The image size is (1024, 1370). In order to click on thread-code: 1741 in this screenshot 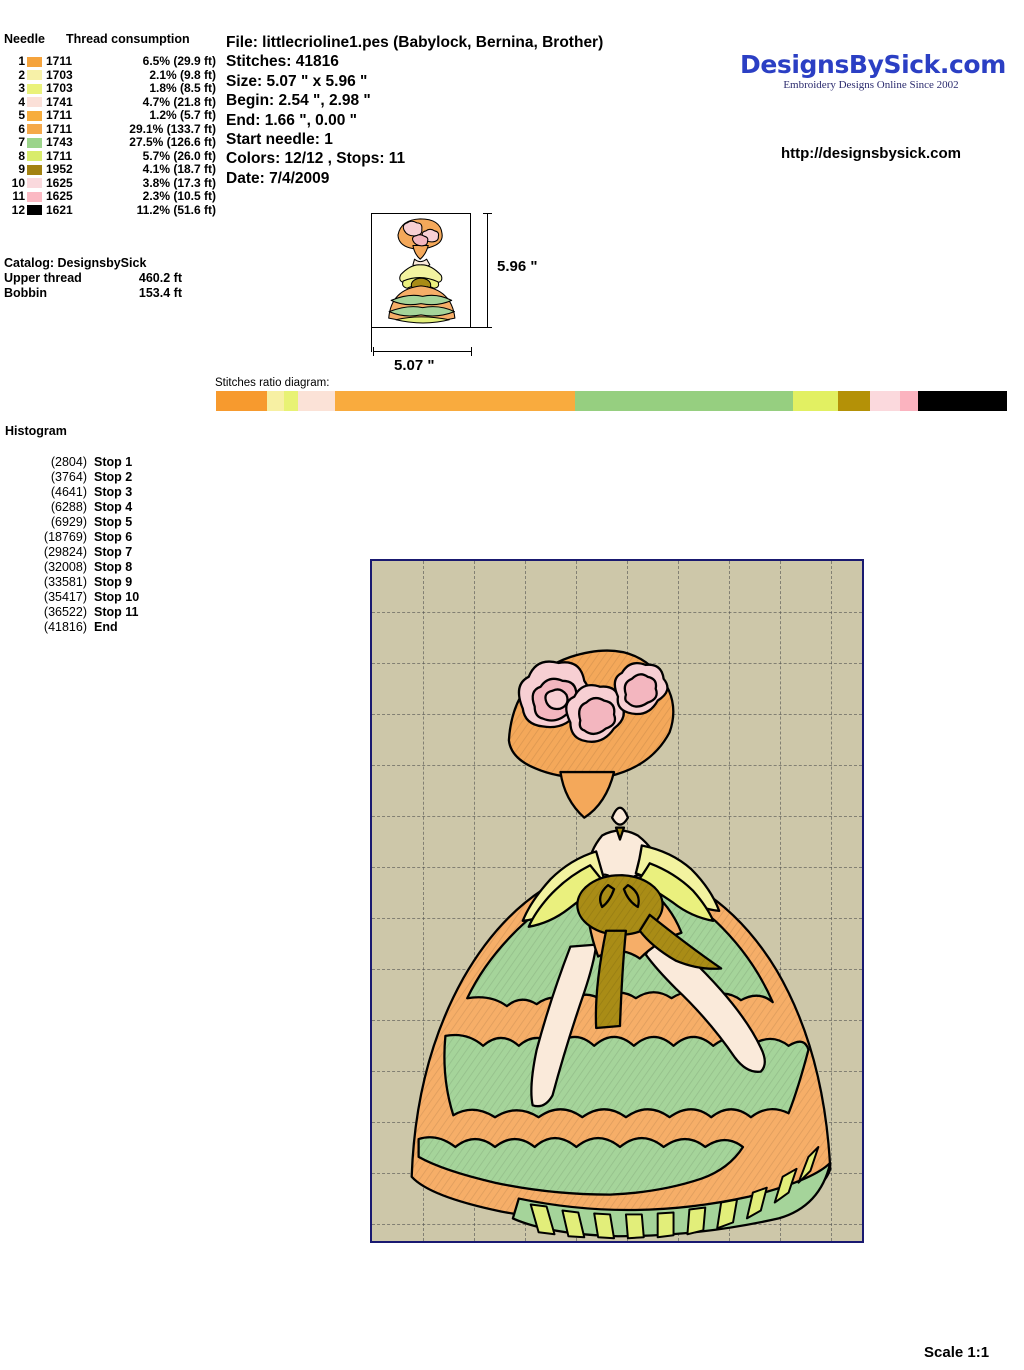, I will do `click(59, 101)`.